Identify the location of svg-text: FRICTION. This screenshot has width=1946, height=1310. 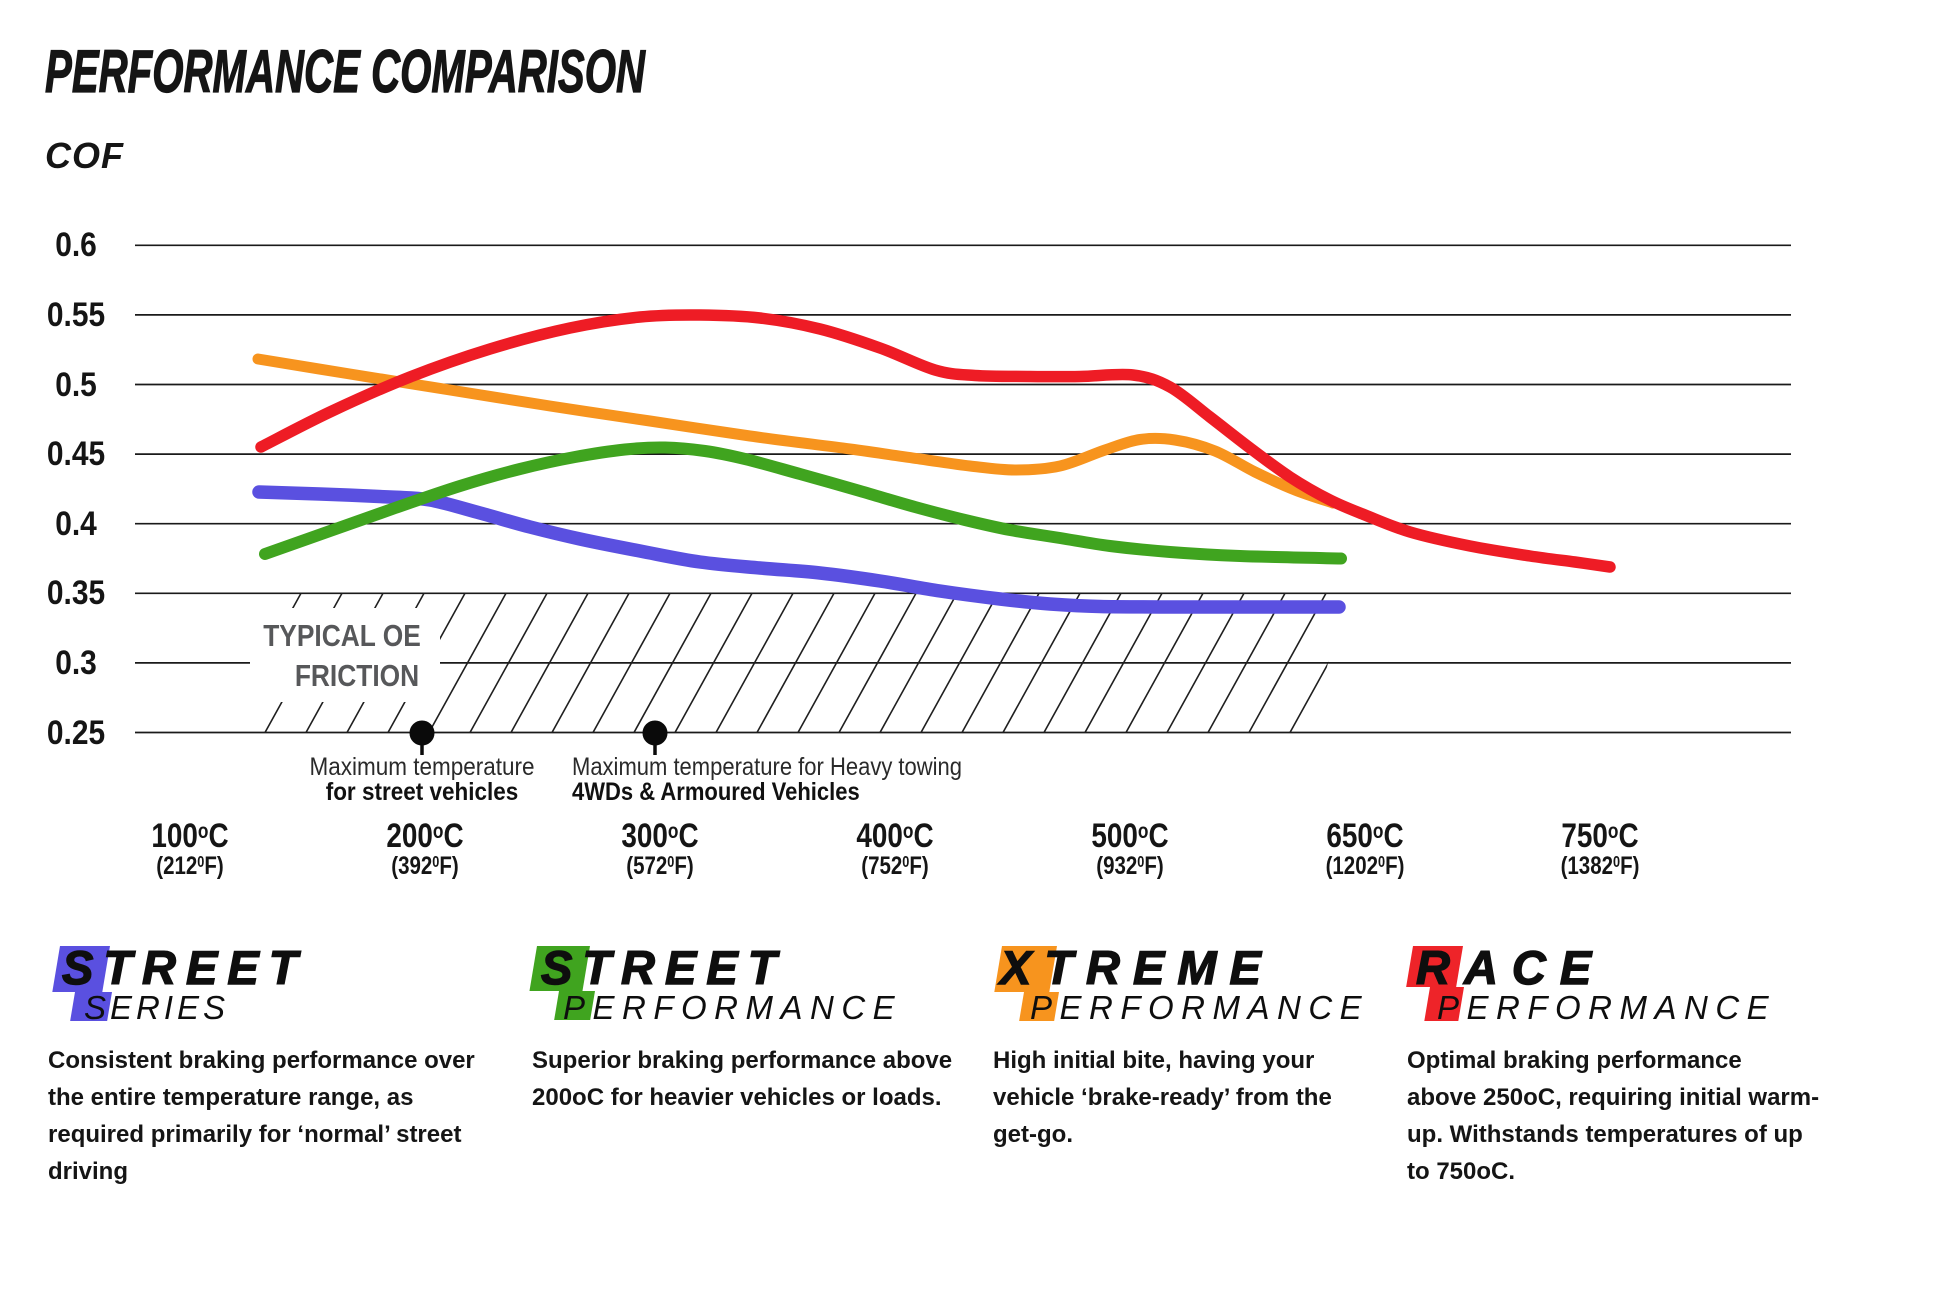
(357, 676).